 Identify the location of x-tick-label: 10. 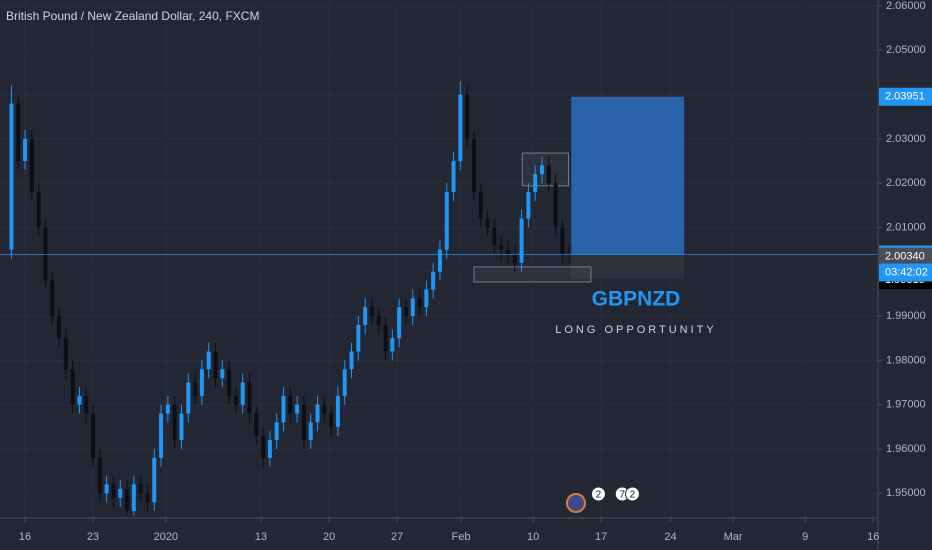
(533, 537).